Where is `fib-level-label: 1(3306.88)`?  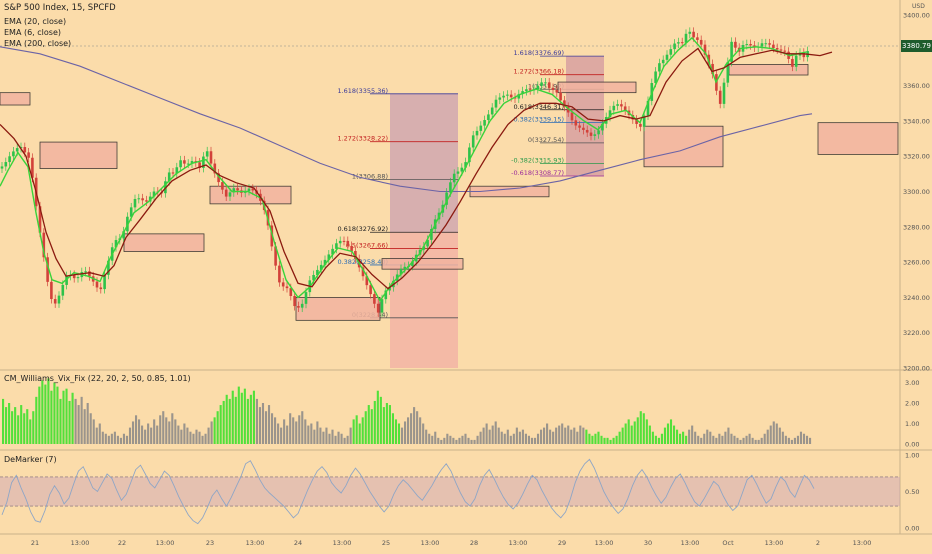
fib-level-label: 1(3306.88) is located at coordinates (370, 176).